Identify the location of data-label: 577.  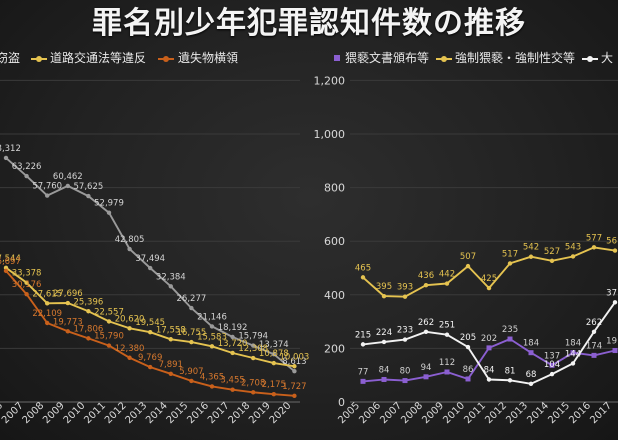
(594, 238).